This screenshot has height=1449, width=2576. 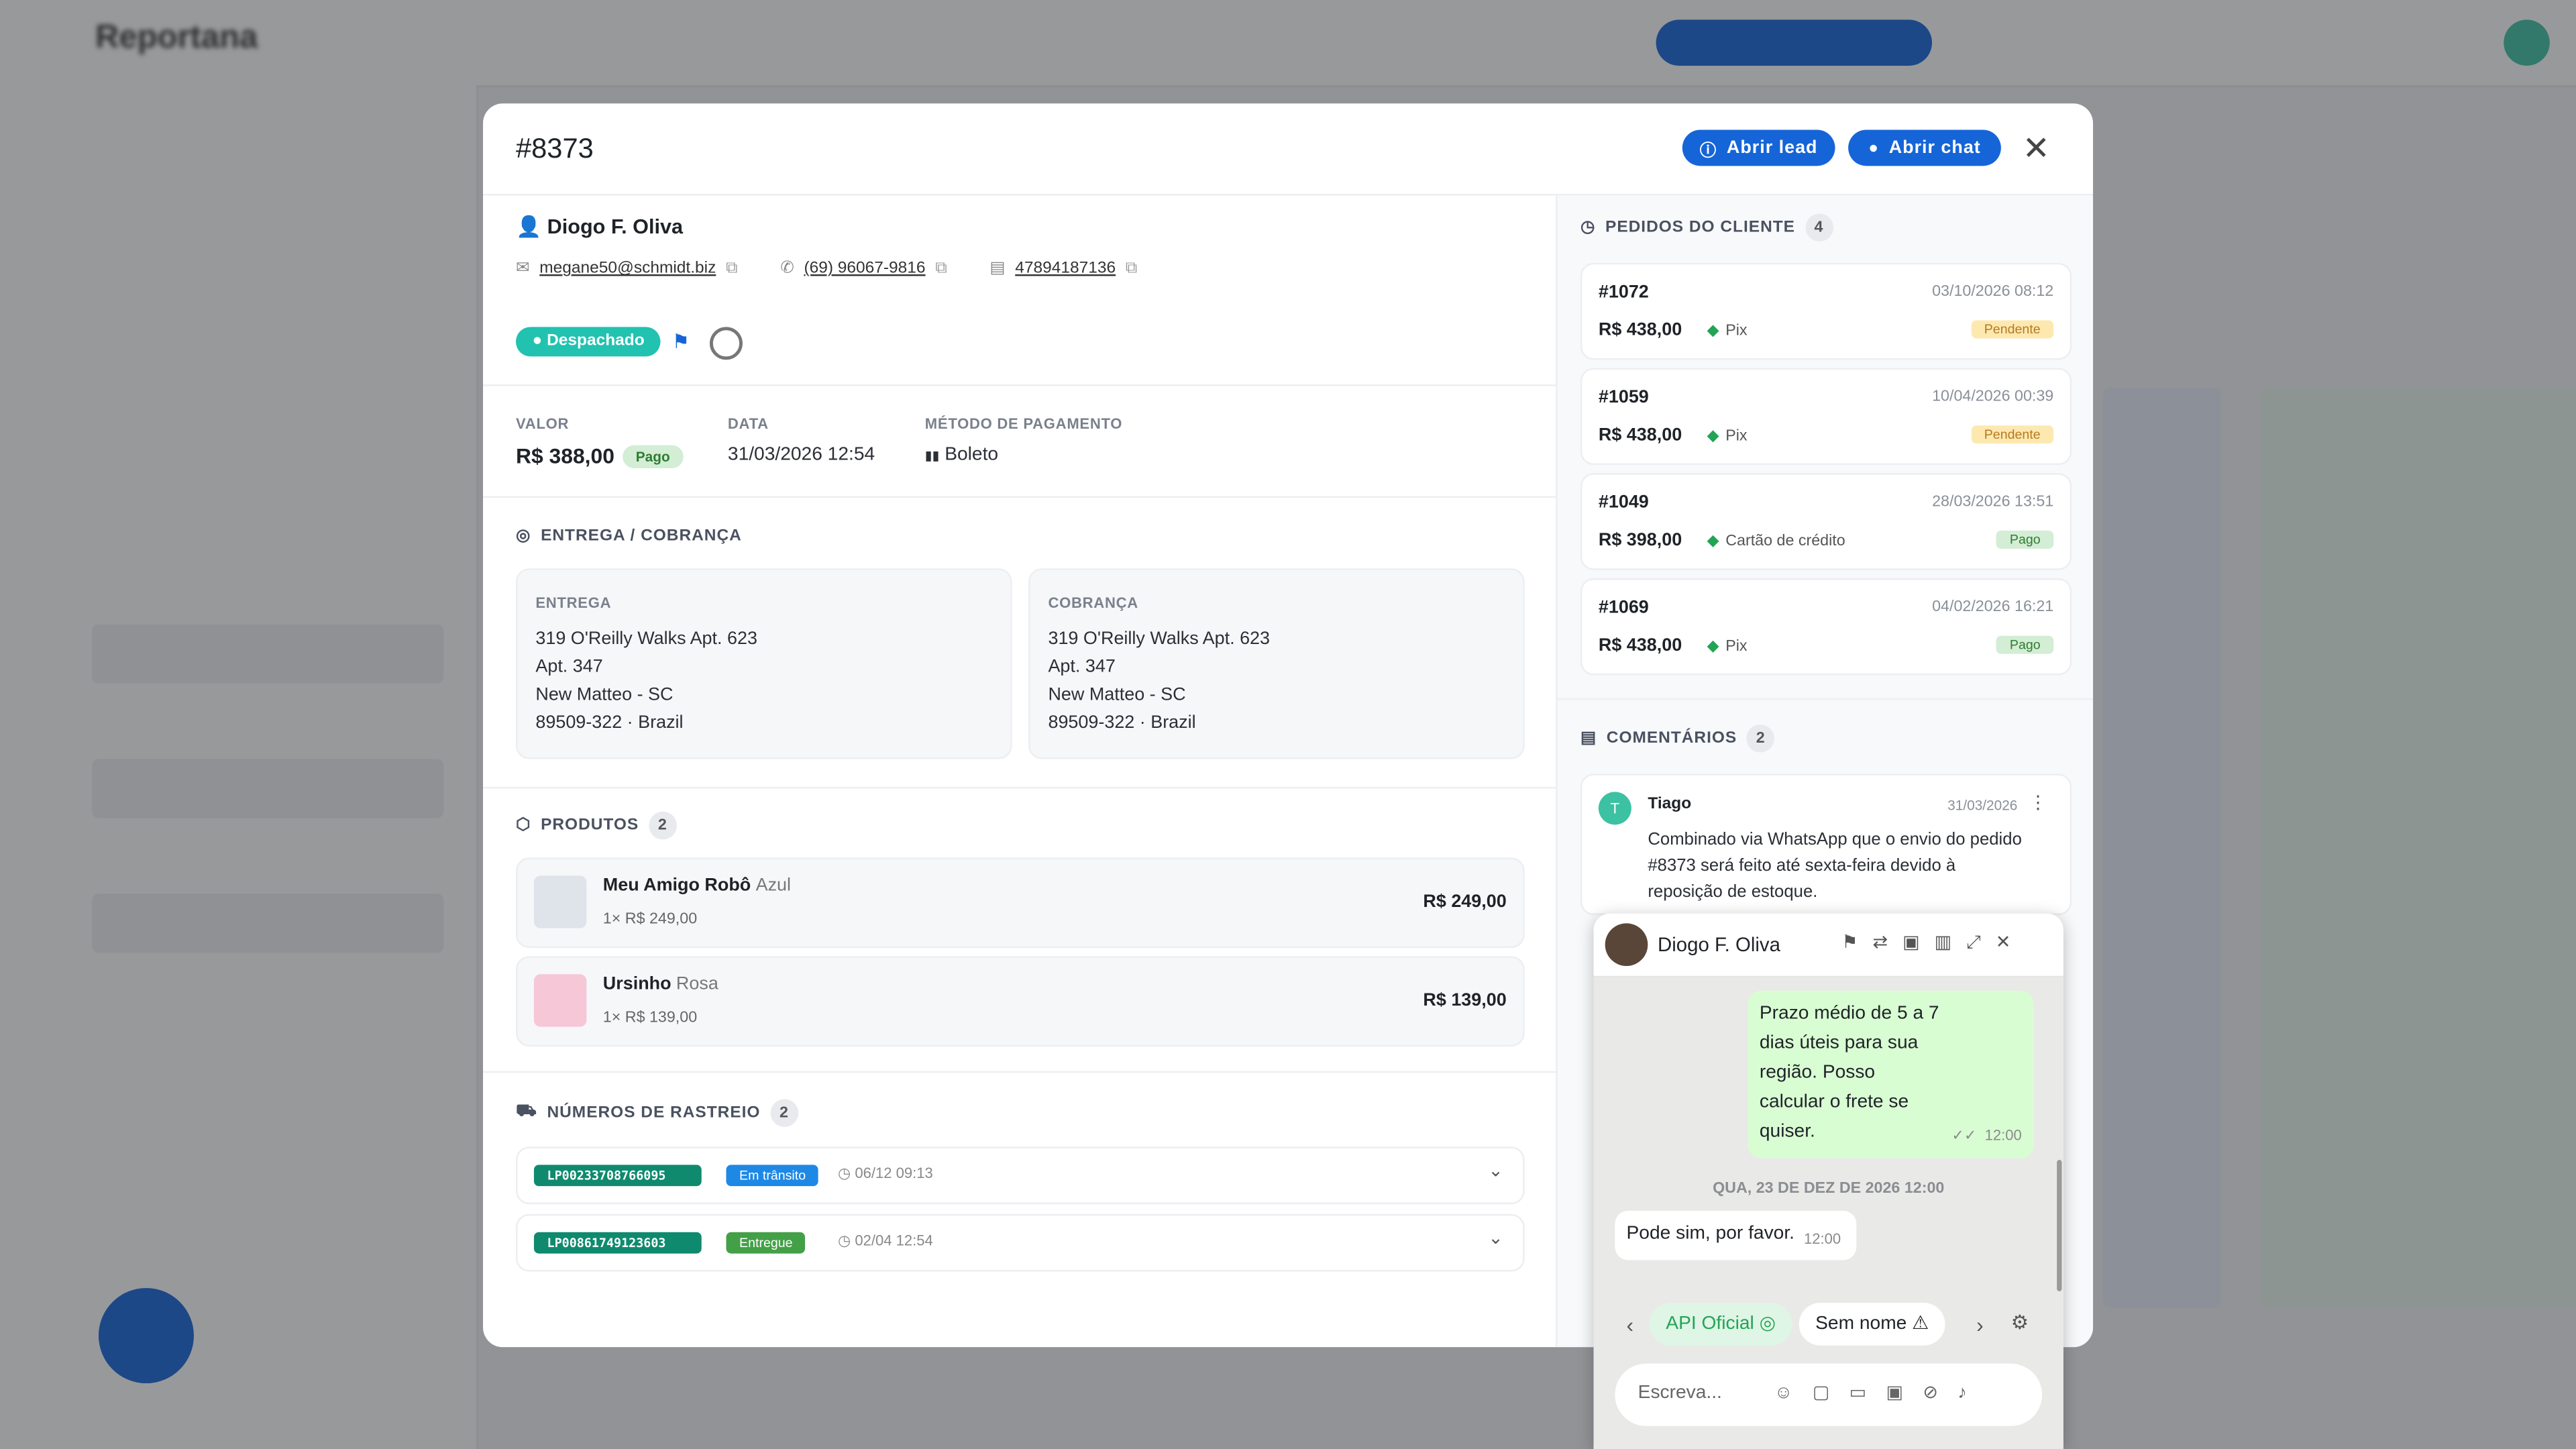 I want to click on chat-actions: ⚑⇄▣▥⤢✕, so click(x=1933, y=943).